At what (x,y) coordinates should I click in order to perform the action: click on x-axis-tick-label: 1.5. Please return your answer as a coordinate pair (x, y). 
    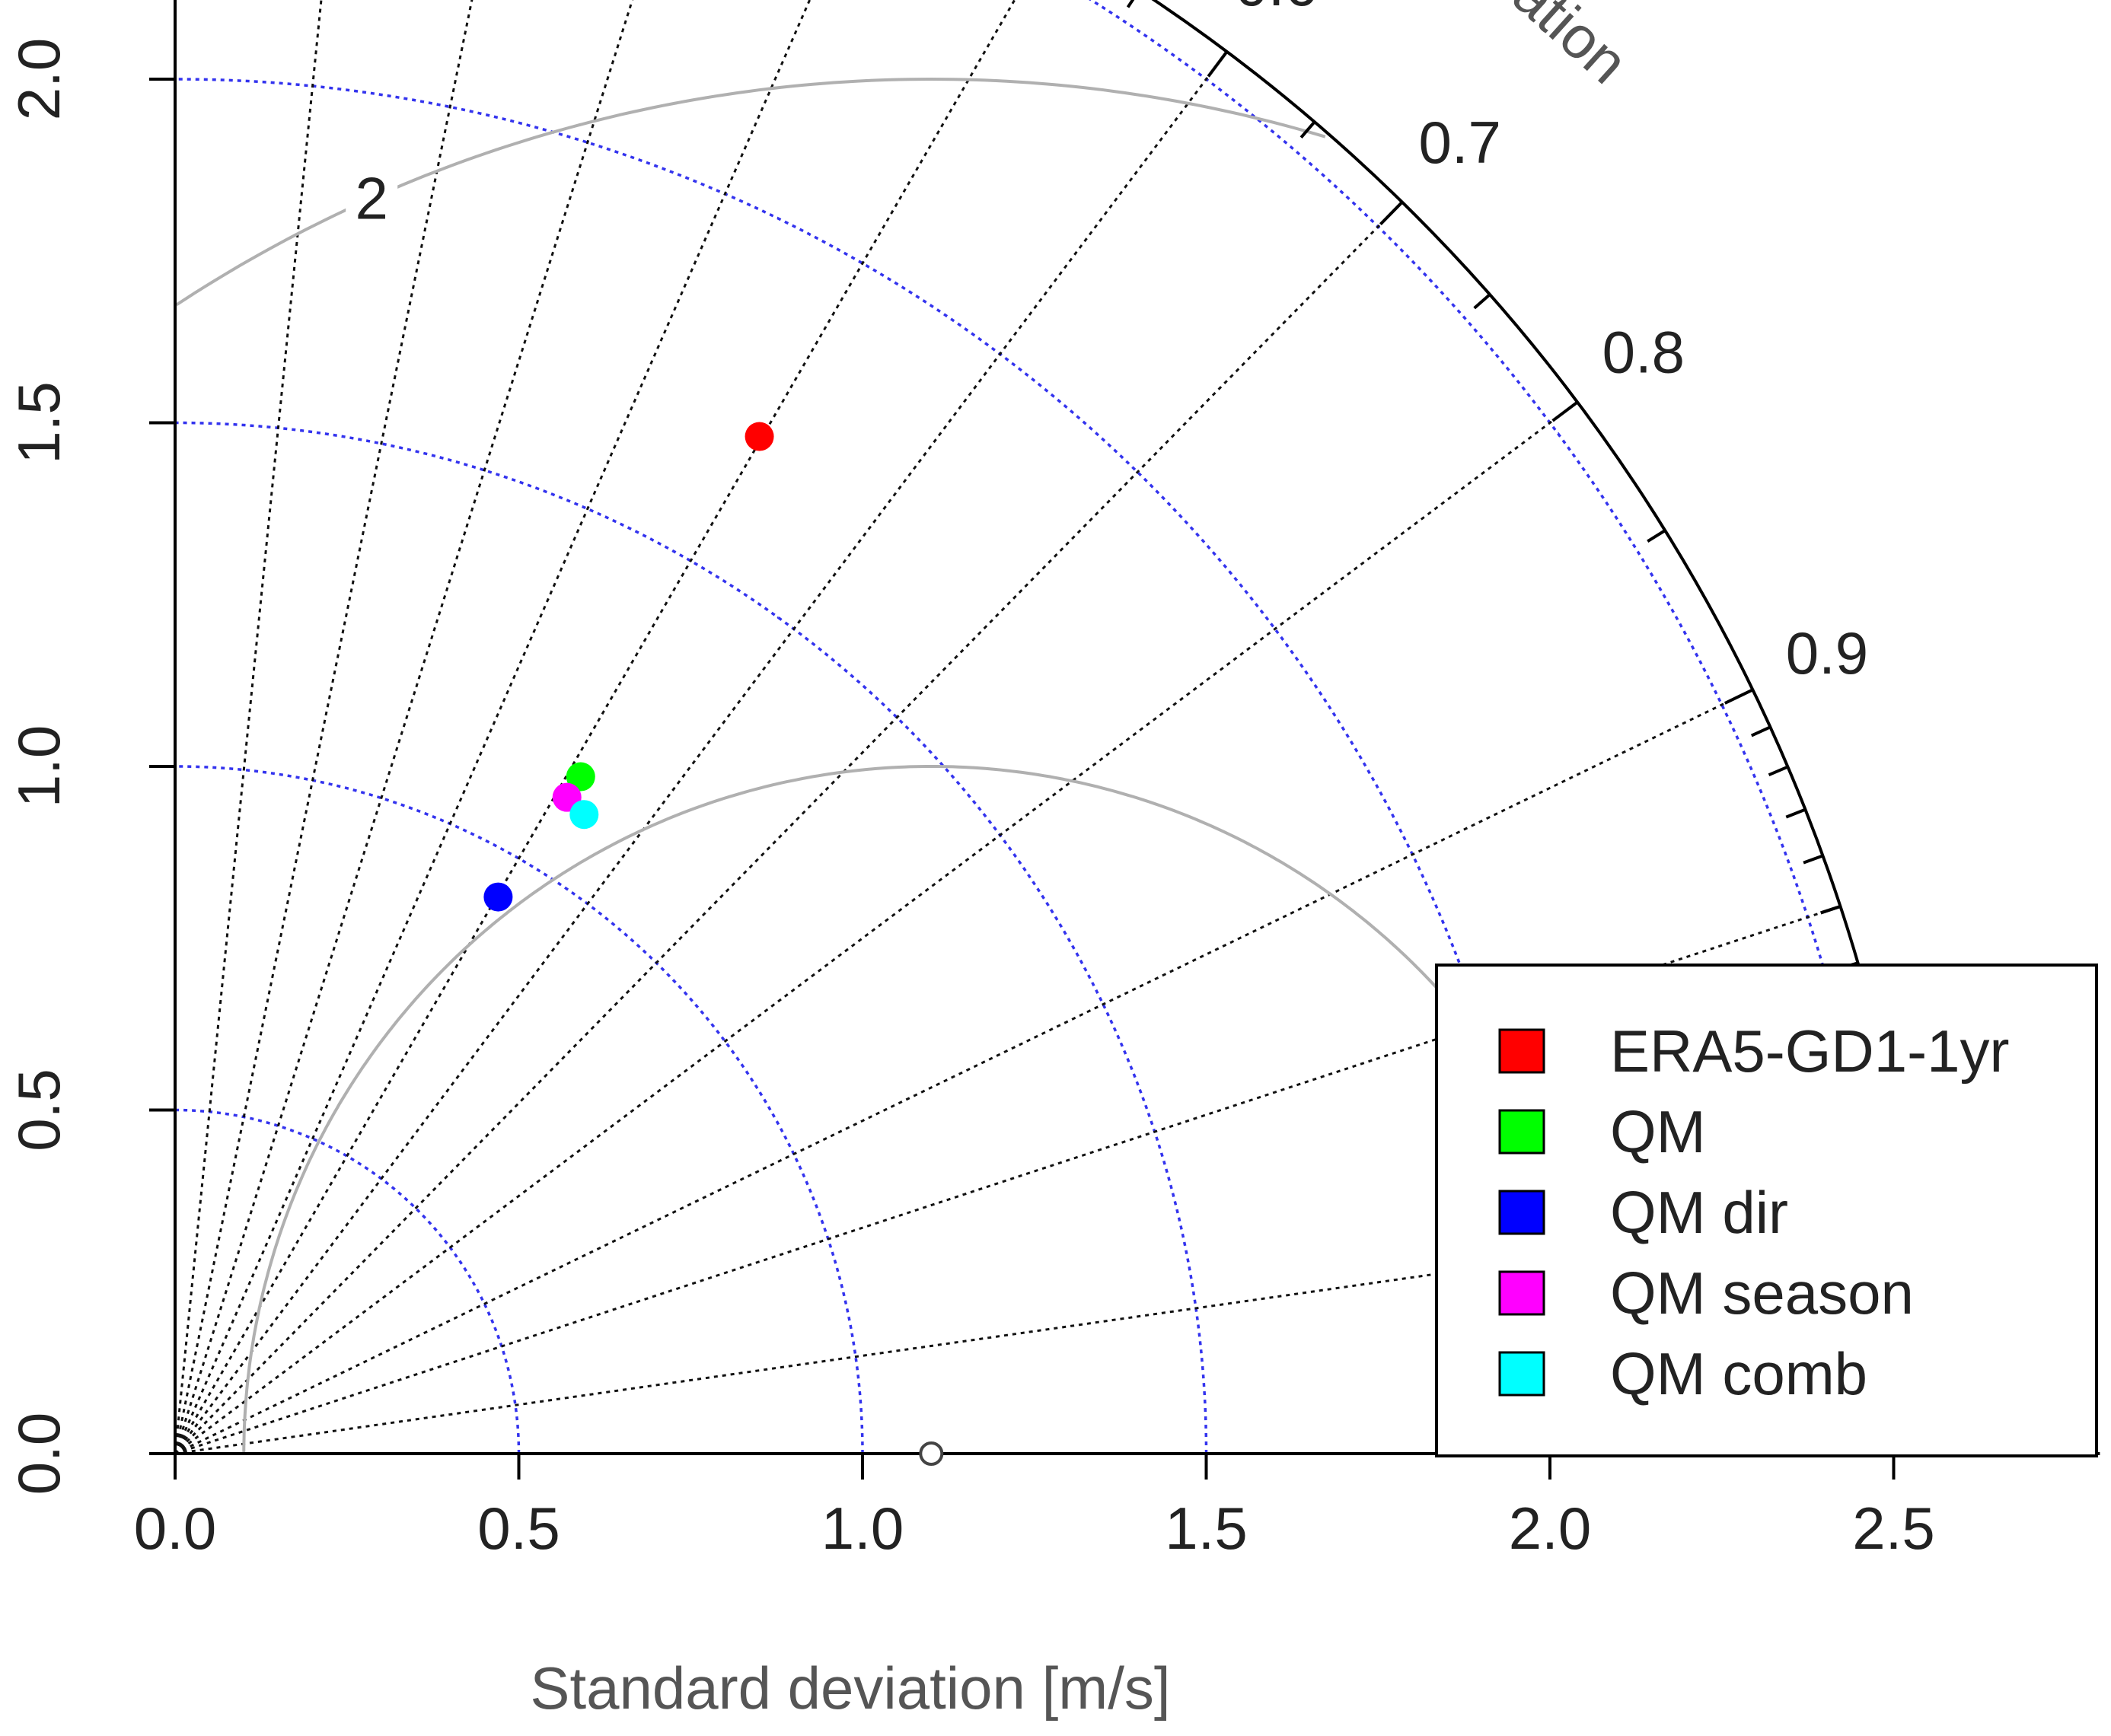
    Looking at the image, I should click on (1206, 1528).